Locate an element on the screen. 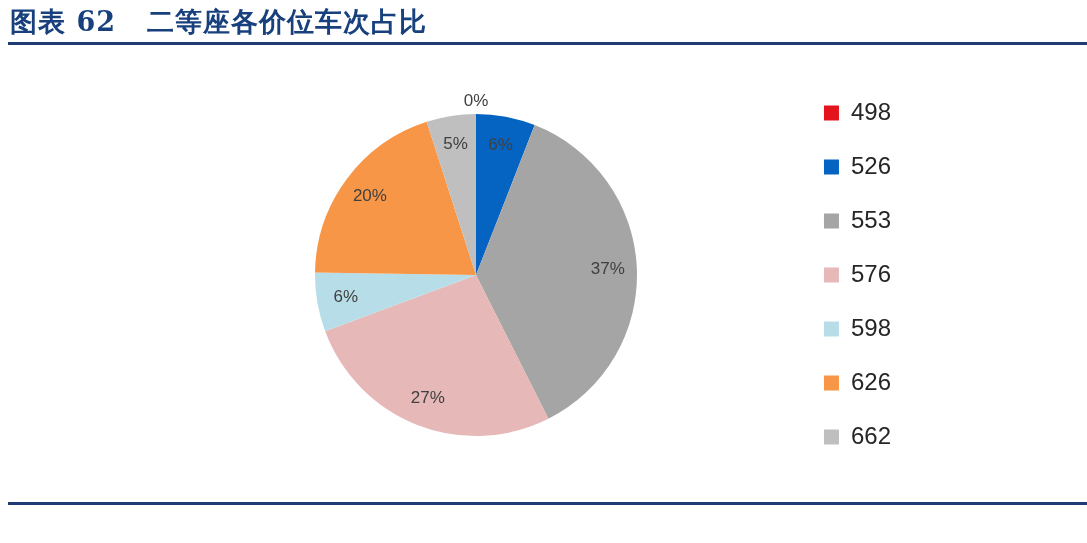 The image size is (1087, 543). data-label: 37% is located at coordinates (607, 268).